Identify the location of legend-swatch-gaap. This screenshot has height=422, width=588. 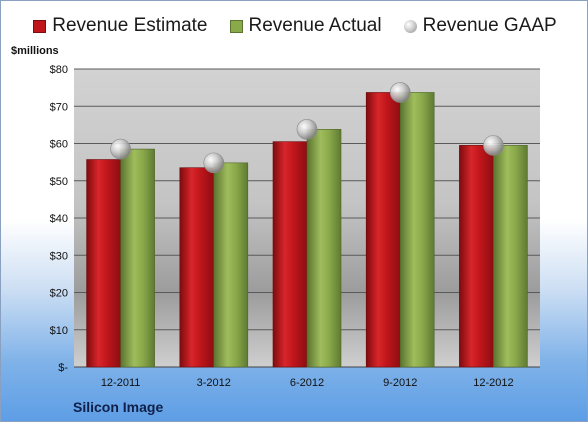
(410, 26).